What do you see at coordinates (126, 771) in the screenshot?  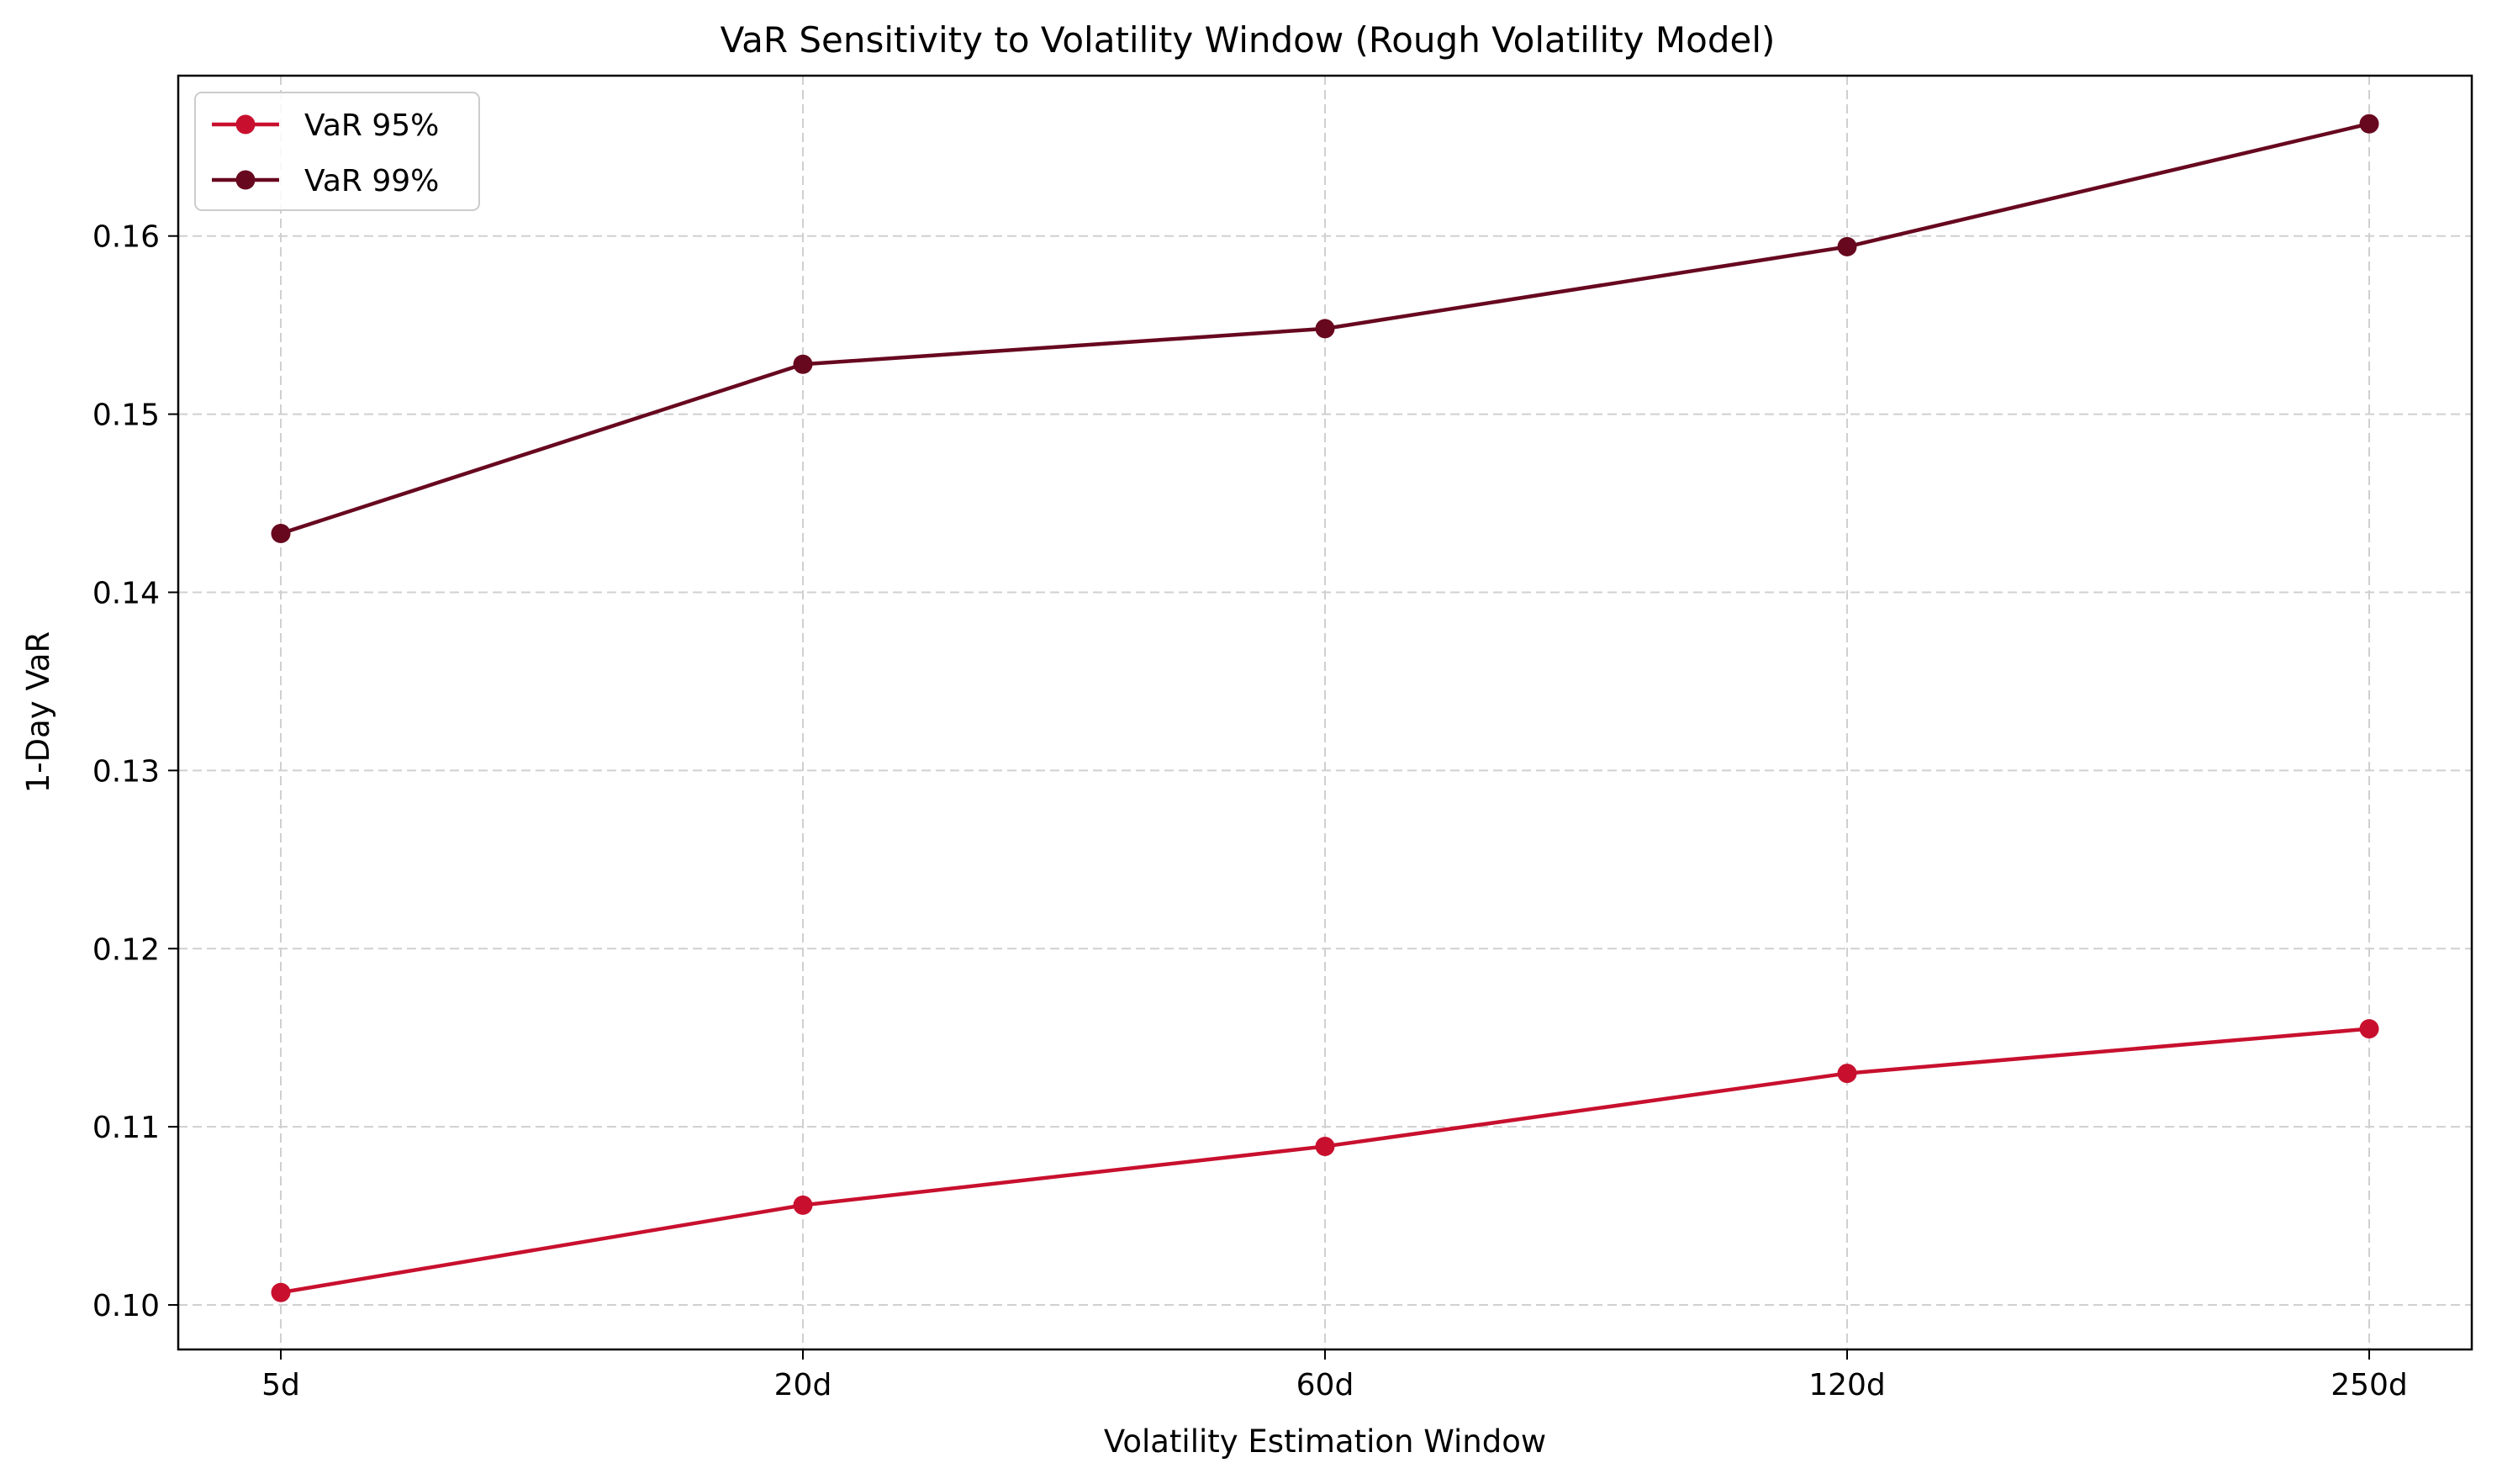 I see `y-tick-label: 0.13` at bounding box center [126, 771].